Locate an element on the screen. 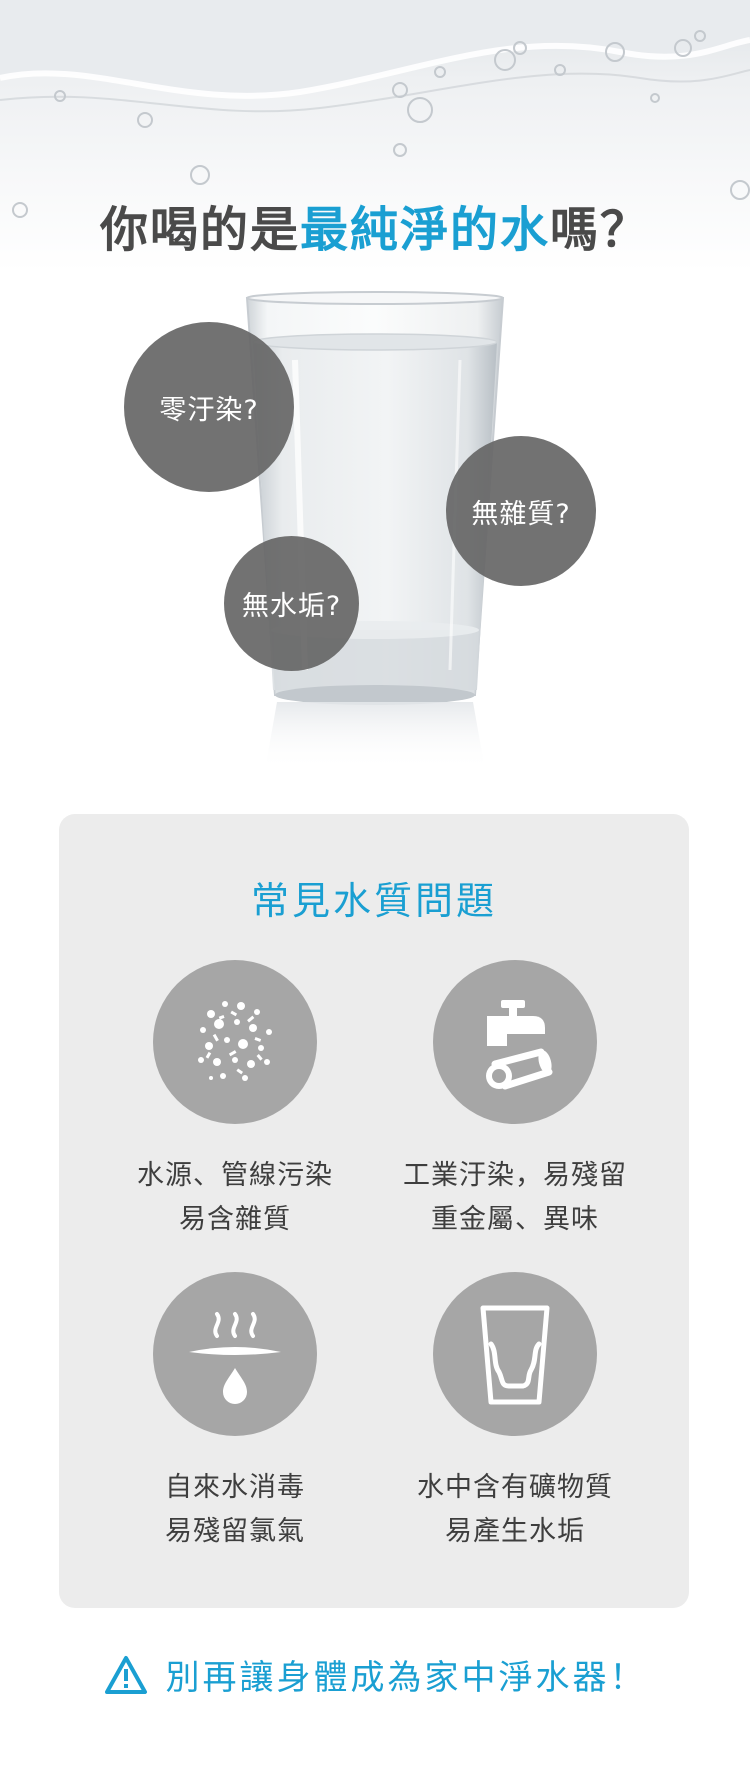 This screenshot has width=750, height=1771. steam-drop-icon is located at coordinates (235, 1354).